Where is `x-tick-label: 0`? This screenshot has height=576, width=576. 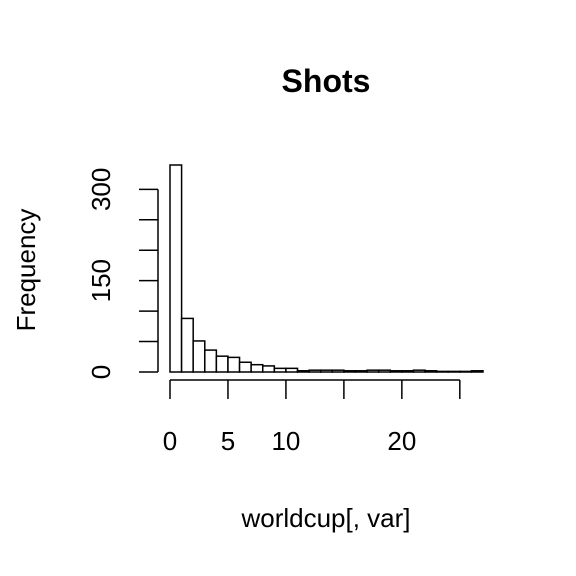
x-tick-label: 0 is located at coordinates (170, 441).